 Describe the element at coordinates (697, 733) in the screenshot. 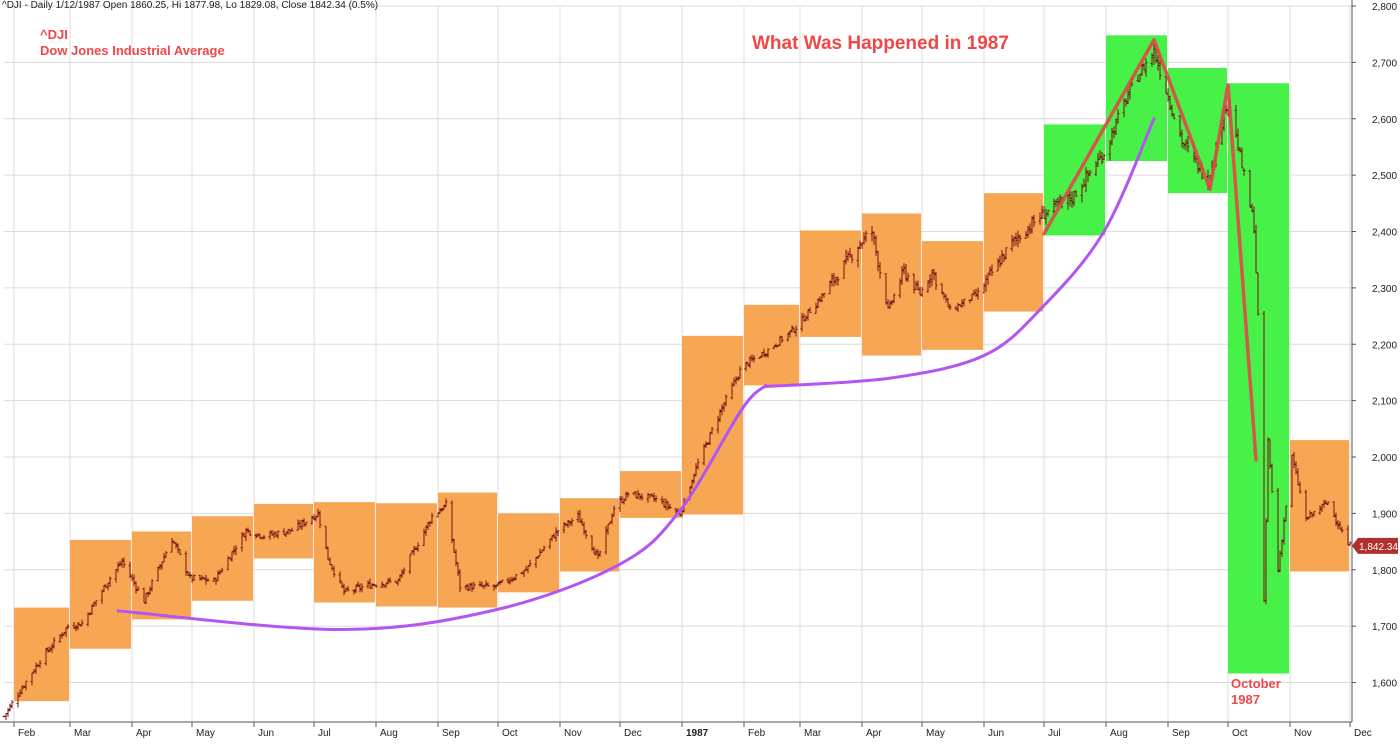

I see `x-tick-label: 1987` at that location.